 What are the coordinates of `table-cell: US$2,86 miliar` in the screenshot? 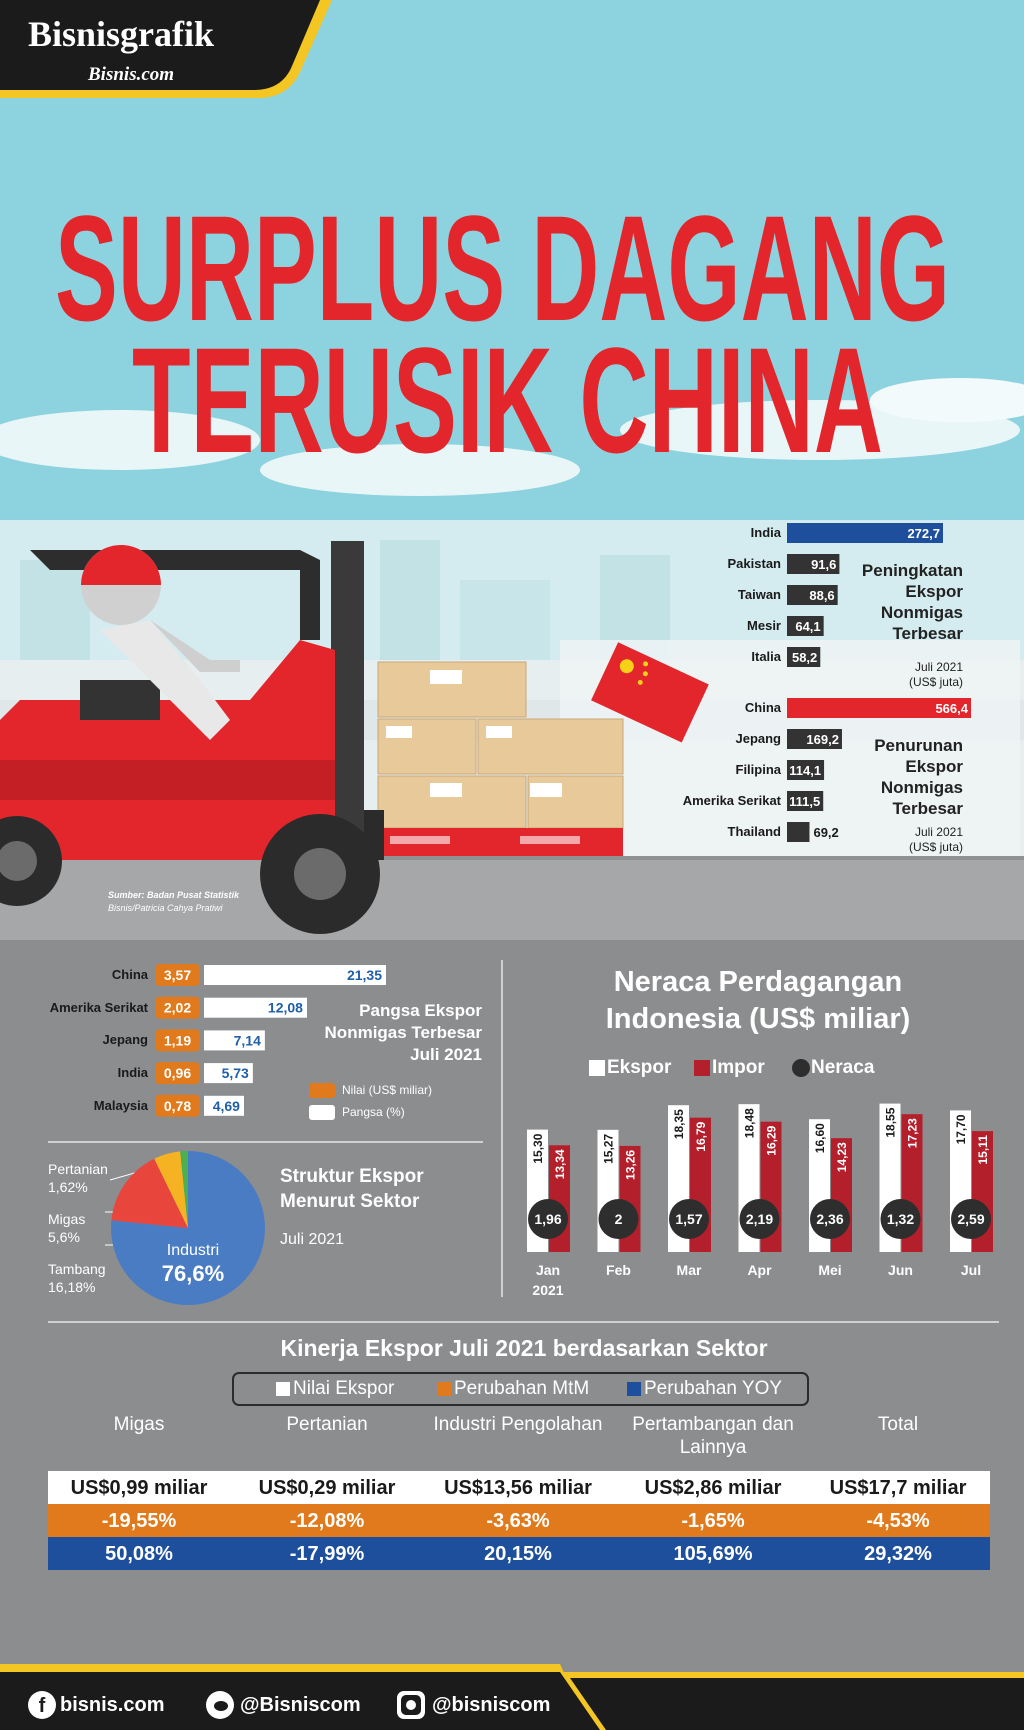 It's located at (713, 1488).